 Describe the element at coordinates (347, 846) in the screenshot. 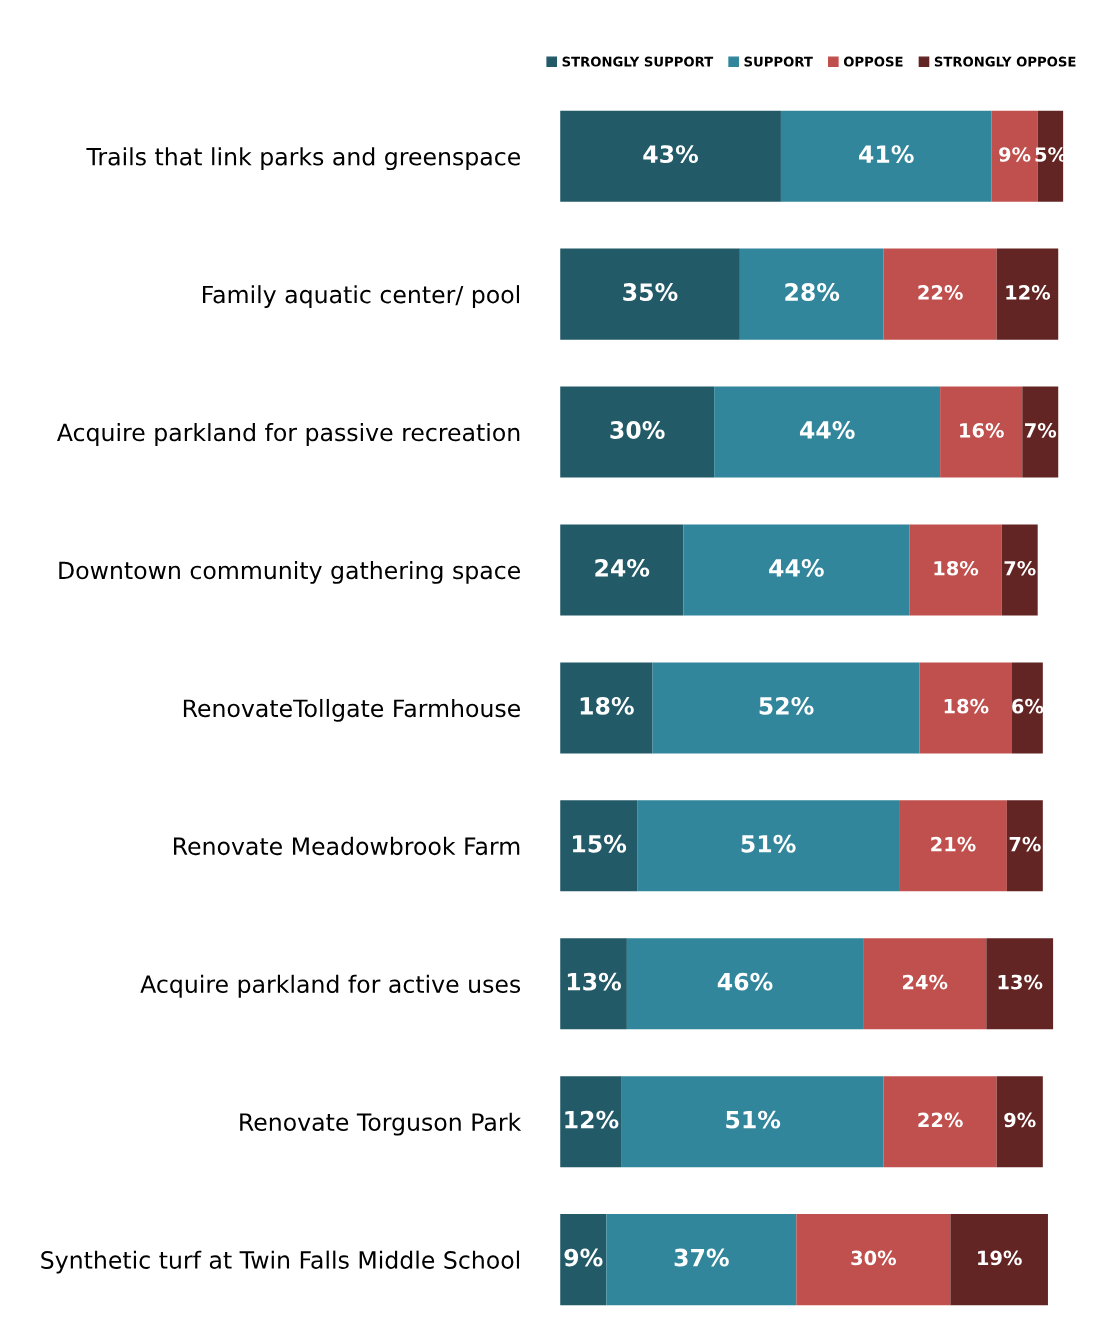

I see `y-tick-label: Renovate Meadowbrook Farm` at that location.